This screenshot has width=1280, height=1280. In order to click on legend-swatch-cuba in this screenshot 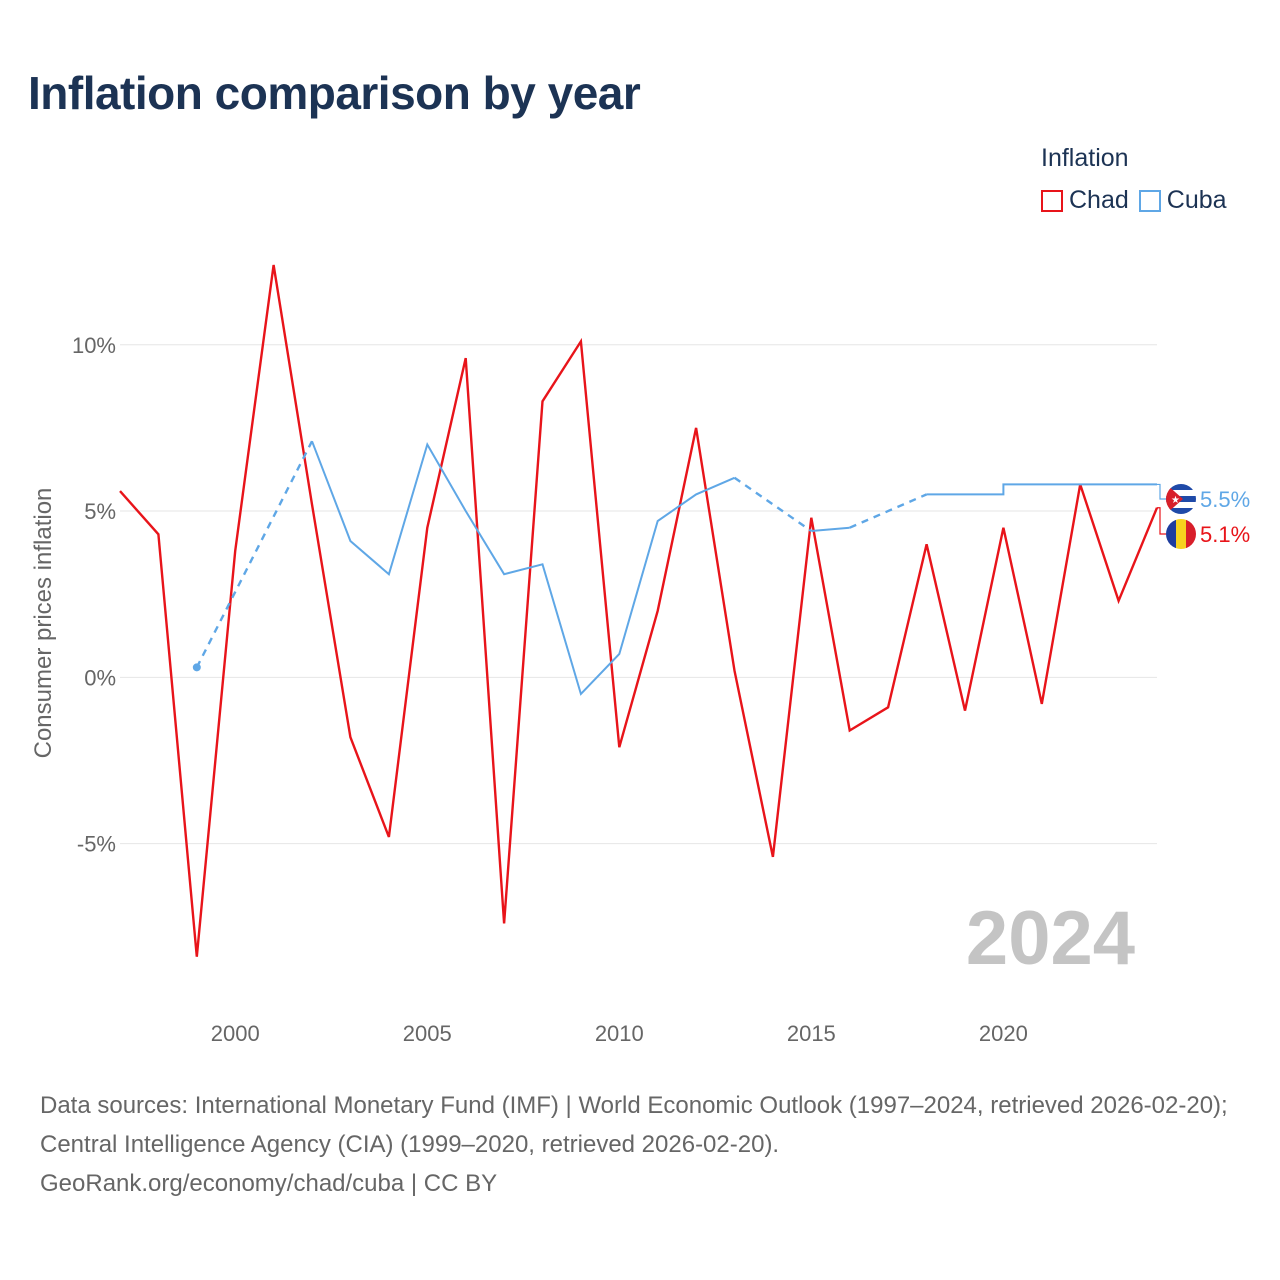, I will do `click(1149, 200)`.